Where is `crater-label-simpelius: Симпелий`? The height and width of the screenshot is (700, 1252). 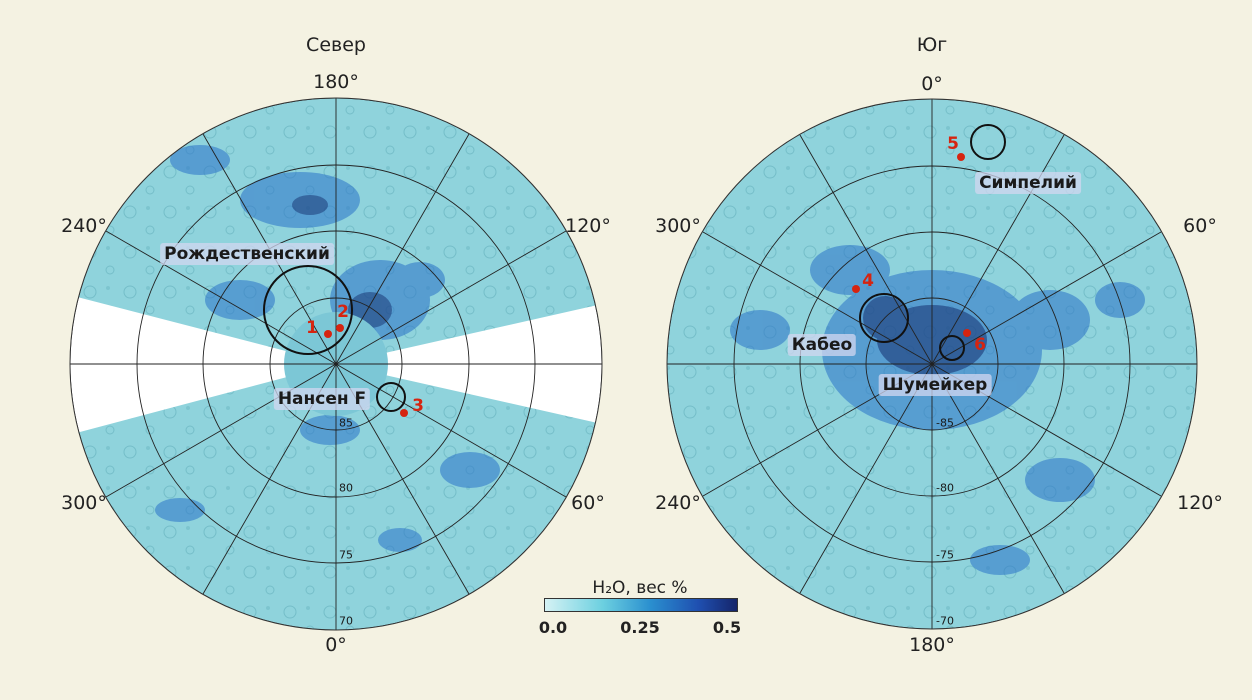 crater-label-simpelius: Симпелий is located at coordinates (1028, 183).